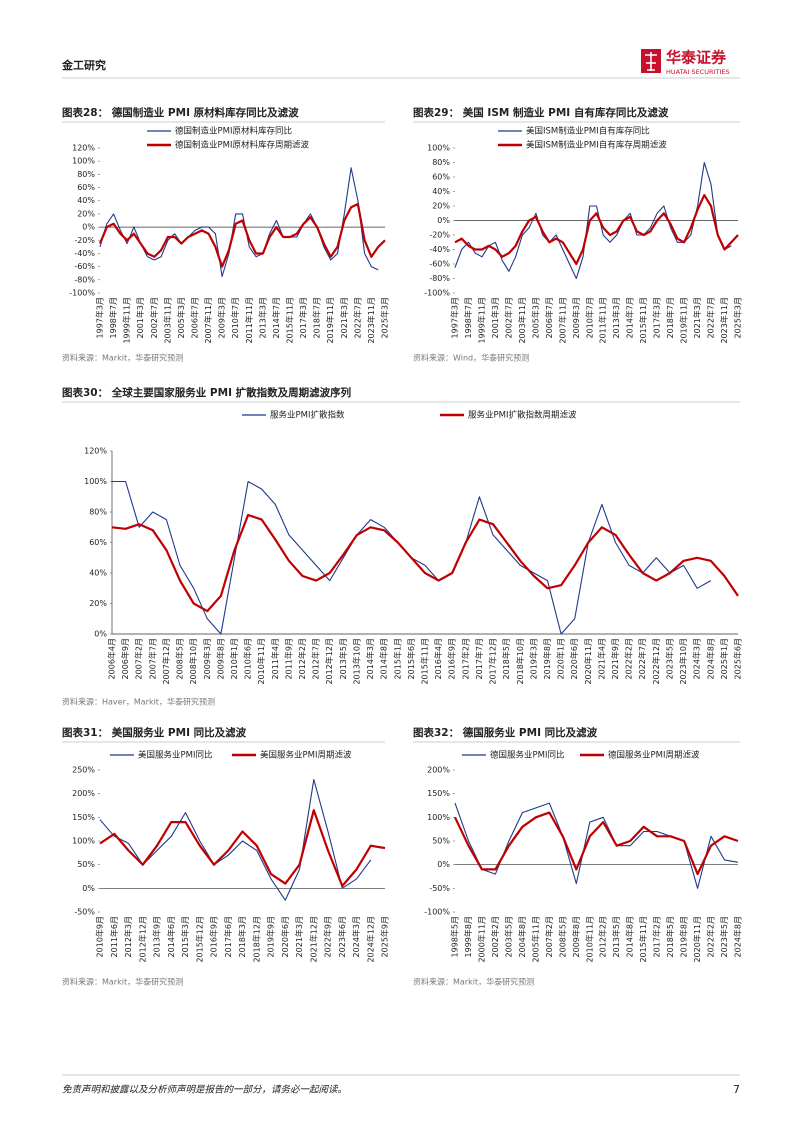  Describe the element at coordinates (370, 658) in the screenshot. I see `x-tick-label: 2014年3月` at that location.